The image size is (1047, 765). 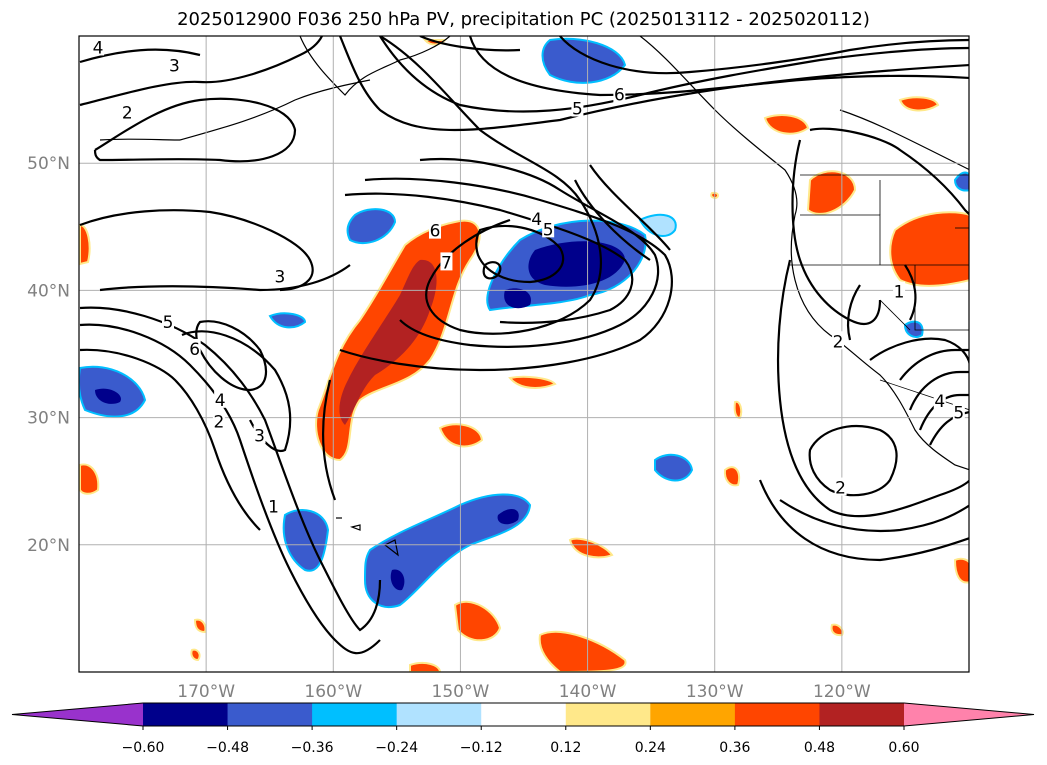 I want to click on colorbar-tick-label: −0.48, so click(x=227, y=748).